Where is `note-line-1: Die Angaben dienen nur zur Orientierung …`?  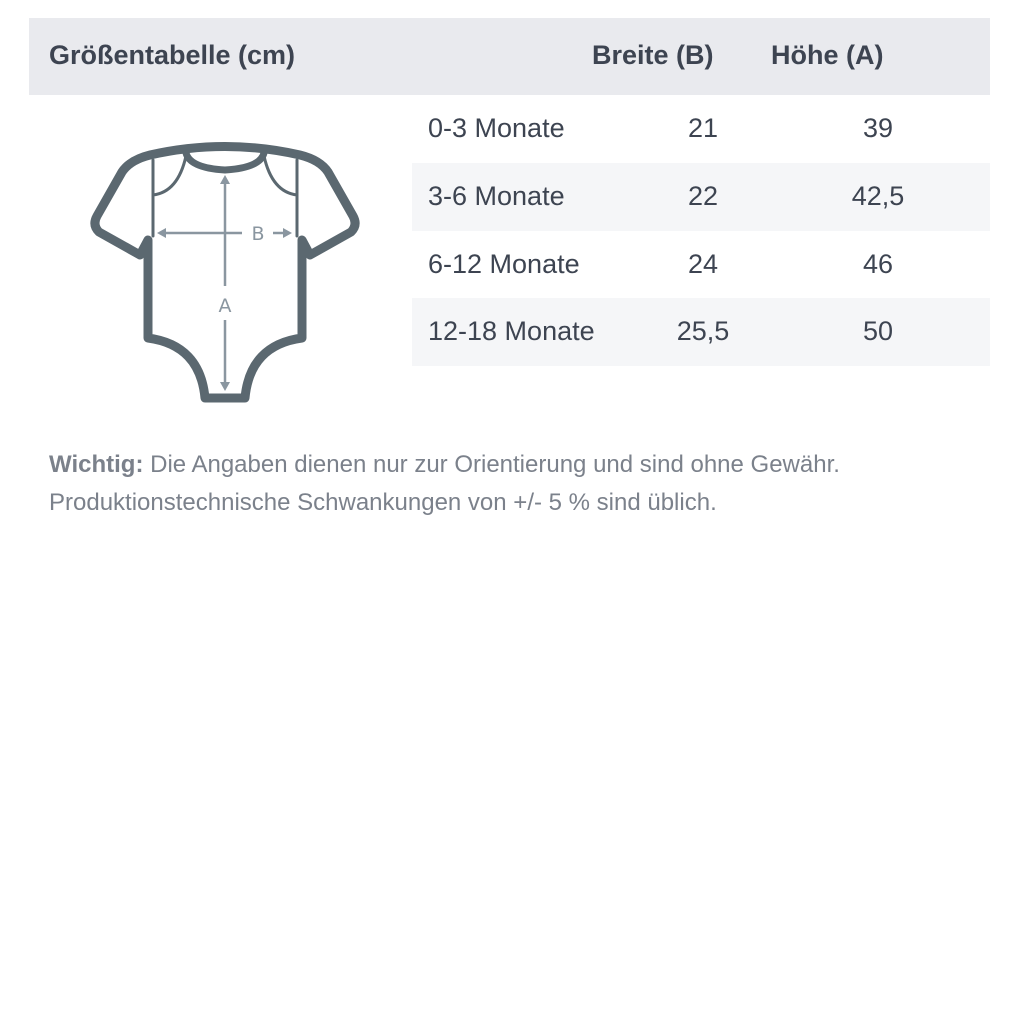
note-line-1: Die Angaben dienen nur zur Orientierung … is located at coordinates (495, 464).